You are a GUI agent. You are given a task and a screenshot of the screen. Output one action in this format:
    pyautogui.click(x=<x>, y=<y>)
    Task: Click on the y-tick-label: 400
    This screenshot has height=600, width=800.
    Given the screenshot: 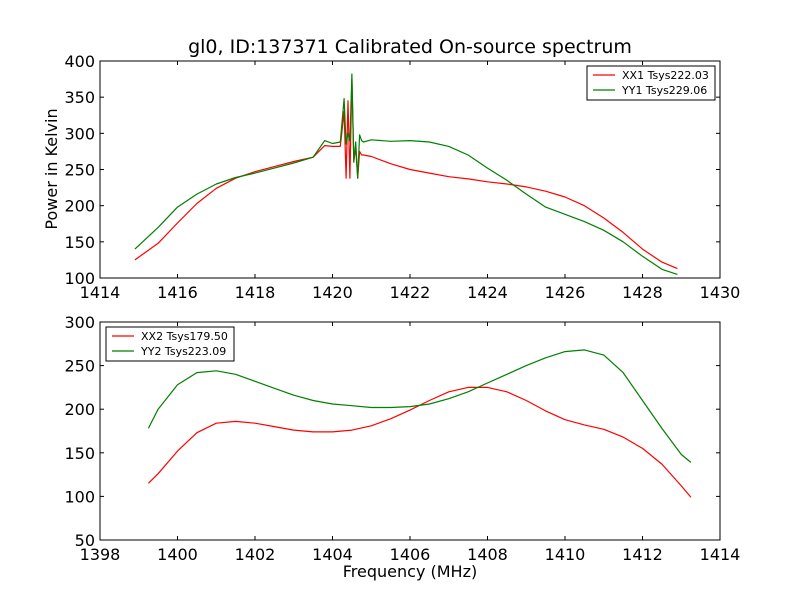 What is the action you would take?
    pyautogui.click(x=79, y=61)
    